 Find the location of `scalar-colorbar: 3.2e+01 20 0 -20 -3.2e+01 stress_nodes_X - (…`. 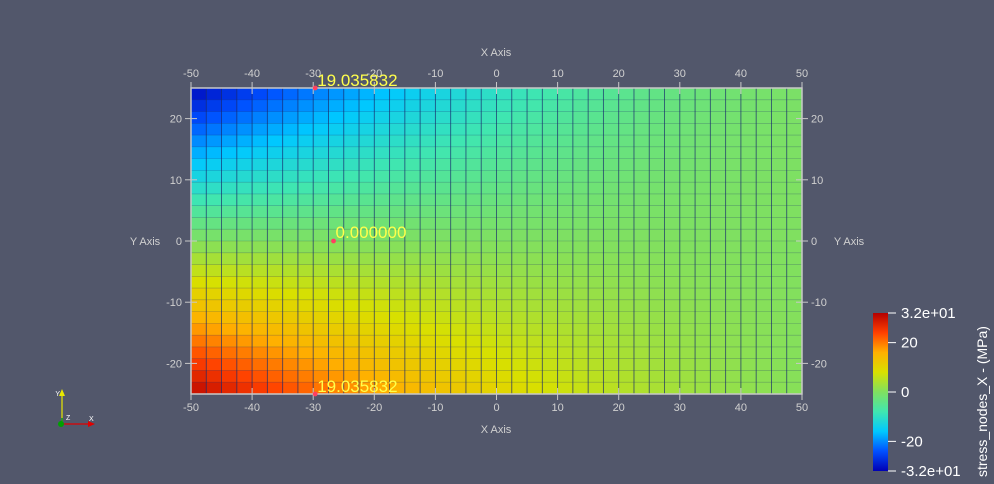

scalar-colorbar: 3.2e+01 20 0 -20 -3.2e+01 stress_nodes_X - (… is located at coordinates (931, 392).